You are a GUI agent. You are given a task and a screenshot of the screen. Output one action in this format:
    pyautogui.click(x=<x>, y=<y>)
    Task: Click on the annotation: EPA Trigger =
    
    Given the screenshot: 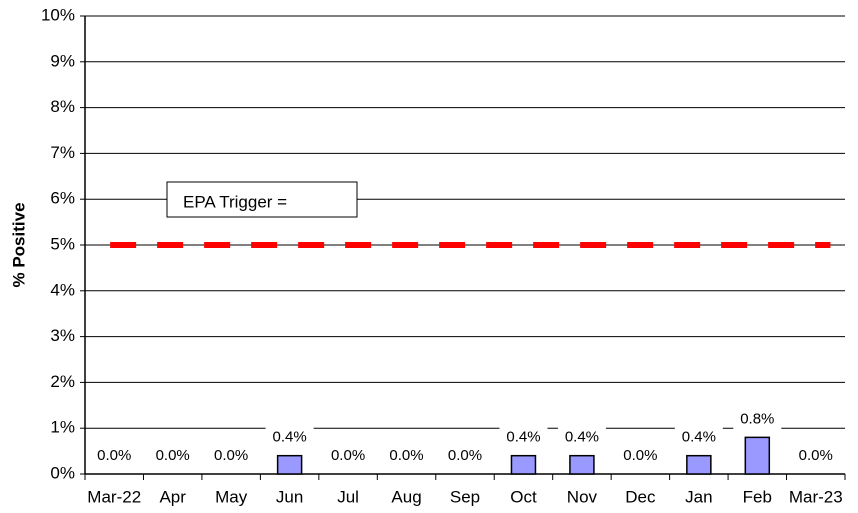 What is the action you would take?
    pyautogui.click(x=235, y=201)
    